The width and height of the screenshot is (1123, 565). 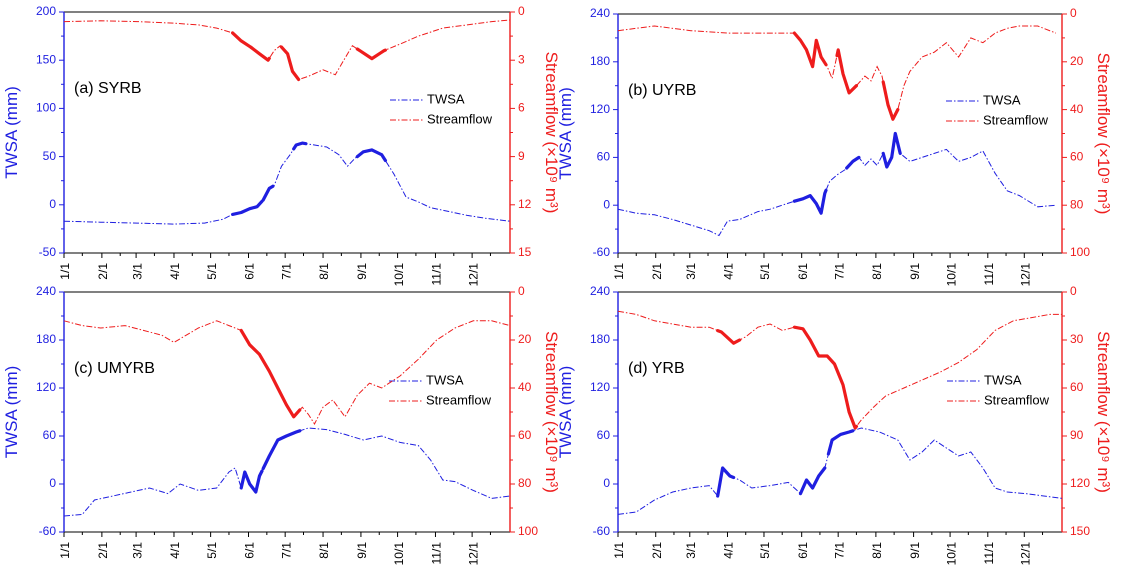 What do you see at coordinates (46, 59) in the screenshot?
I see `y-left-tick-label: 150` at bounding box center [46, 59].